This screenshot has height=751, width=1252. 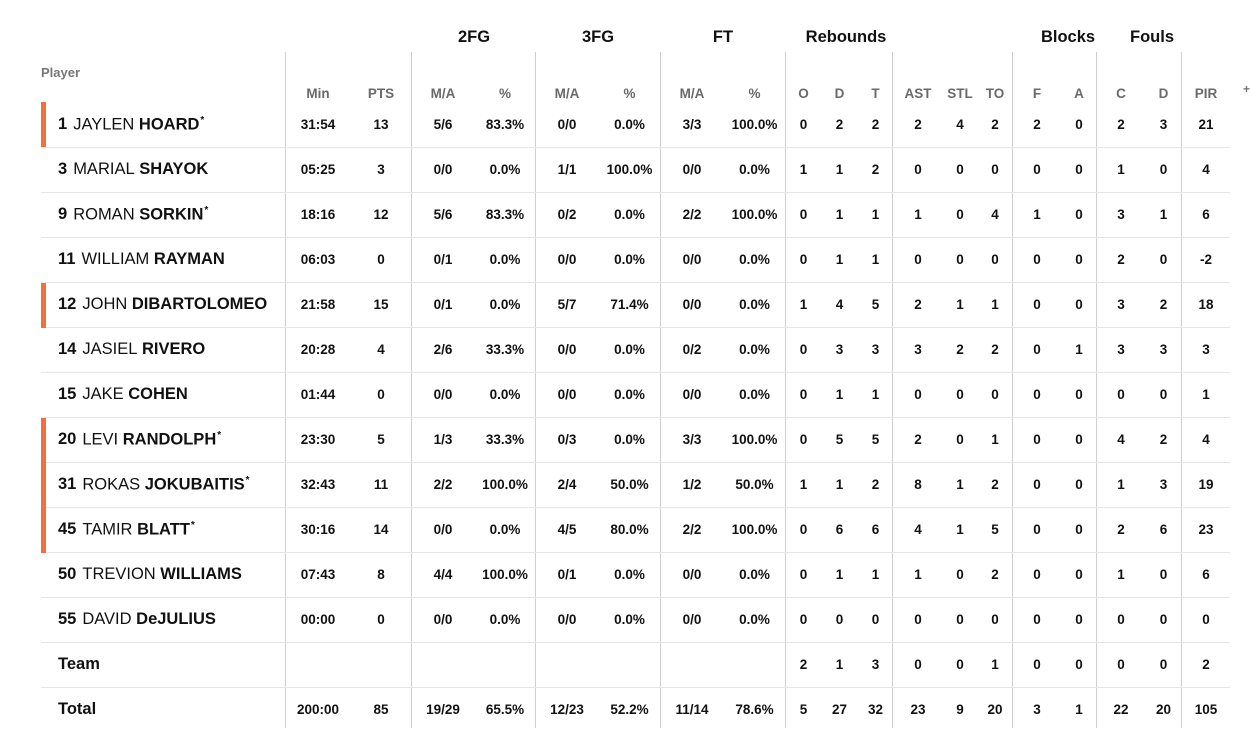 I want to click on header-reb-o: O, so click(x=803, y=93).